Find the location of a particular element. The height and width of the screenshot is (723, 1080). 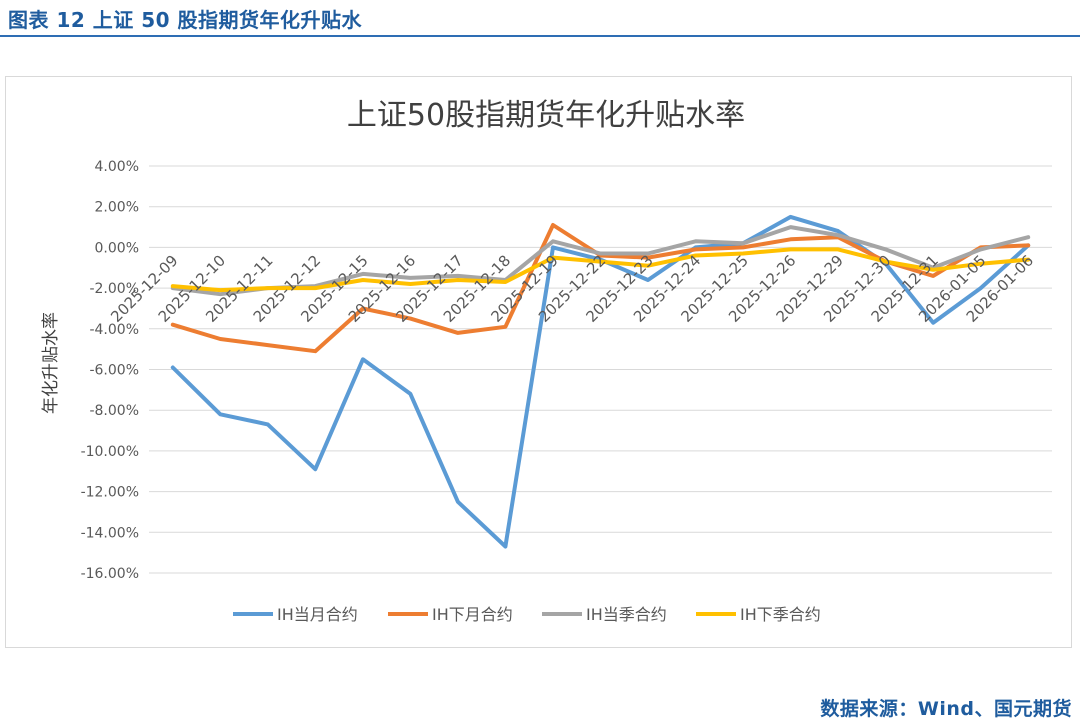

y-tick-label: -12.00% is located at coordinates (110, 493).